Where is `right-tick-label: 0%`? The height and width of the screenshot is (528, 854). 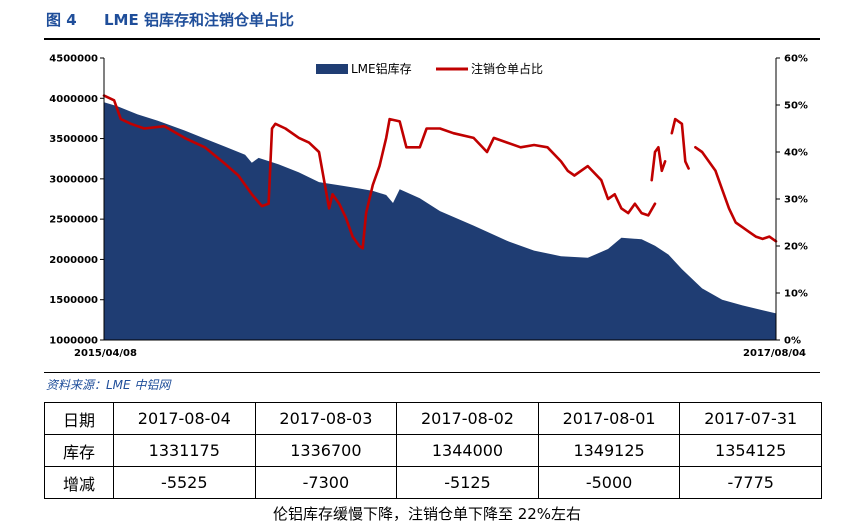
right-tick-label: 0% is located at coordinates (792, 341).